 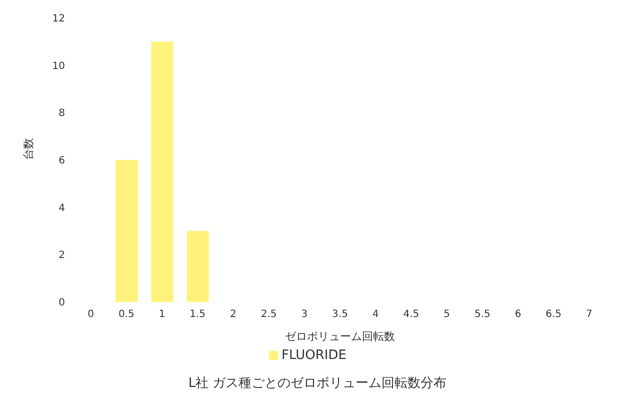 What do you see at coordinates (61, 208) in the screenshot?
I see `y-tick-label: 4` at bounding box center [61, 208].